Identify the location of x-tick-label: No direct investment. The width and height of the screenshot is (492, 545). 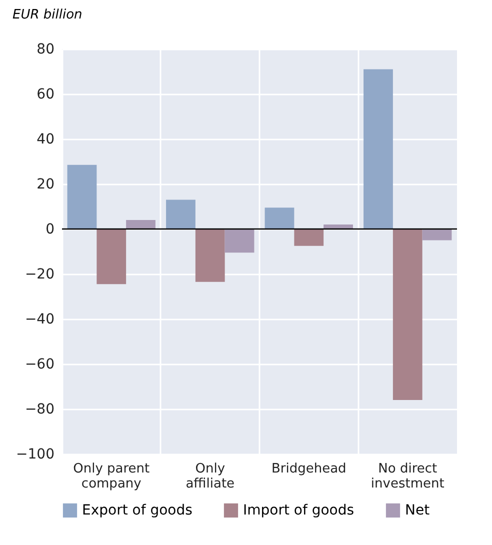
(407, 477).